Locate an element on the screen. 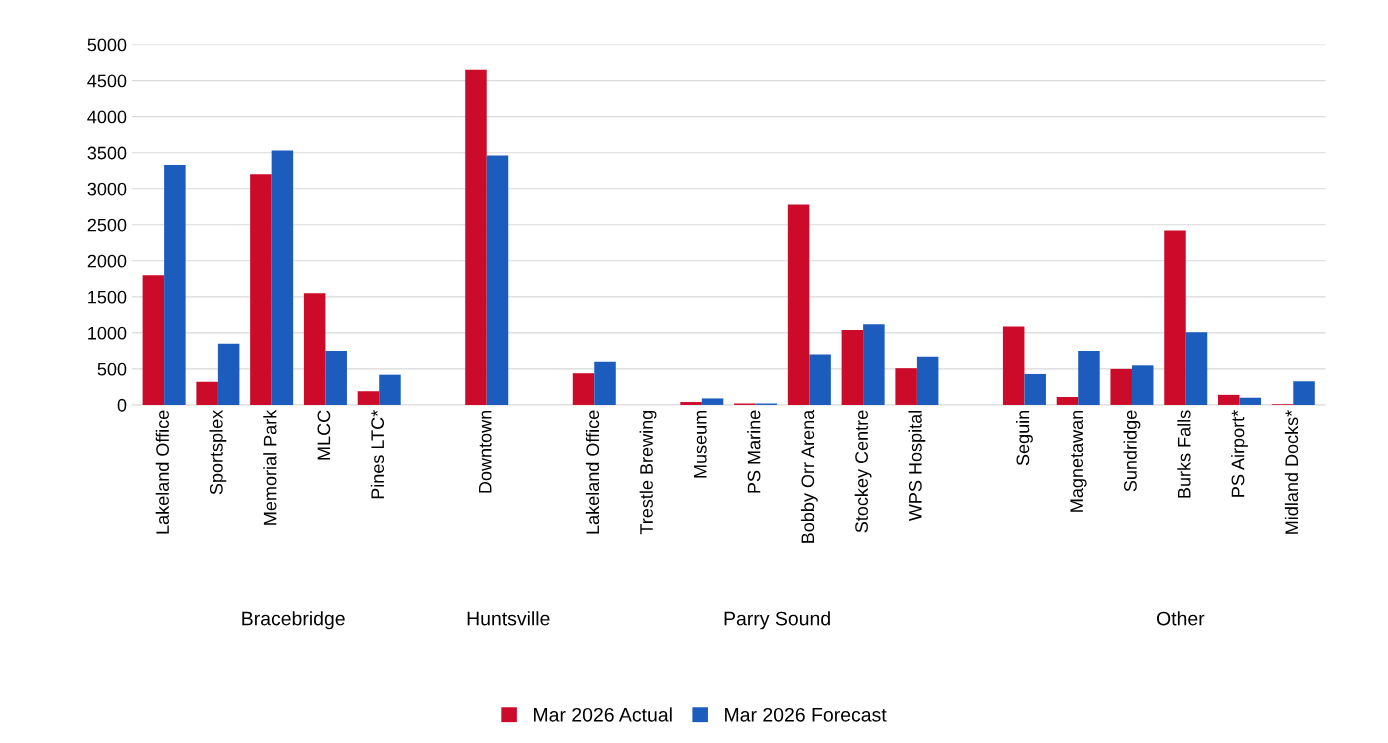 The width and height of the screenshot is (1388, 743). x-tick-label: Sportsplex is located at coordinates (218, 452).